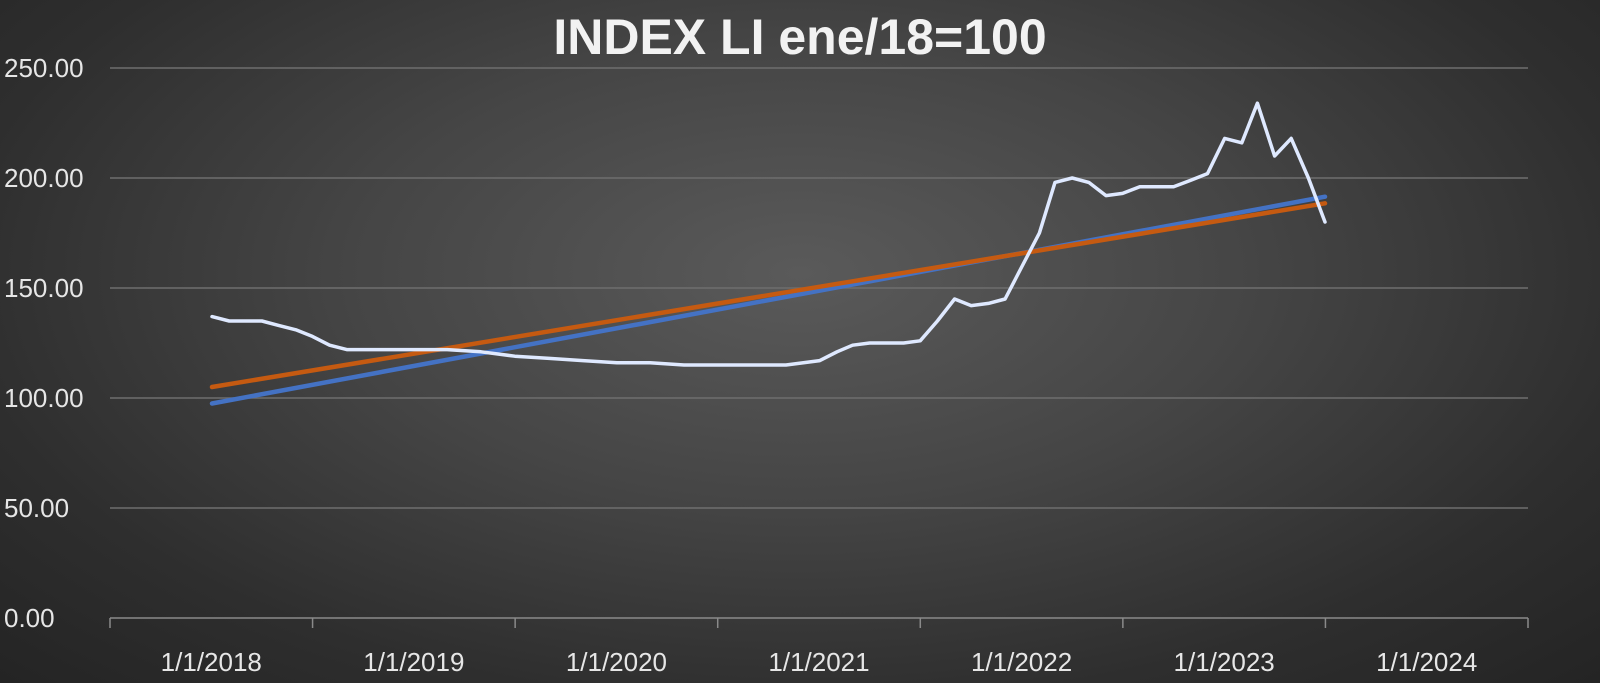 The image size is (1600, 683). What do you see at coordinates (44, 178) in the screenshot?
I see `y-tick-label: 200.00` at bounding box center [44, 178].